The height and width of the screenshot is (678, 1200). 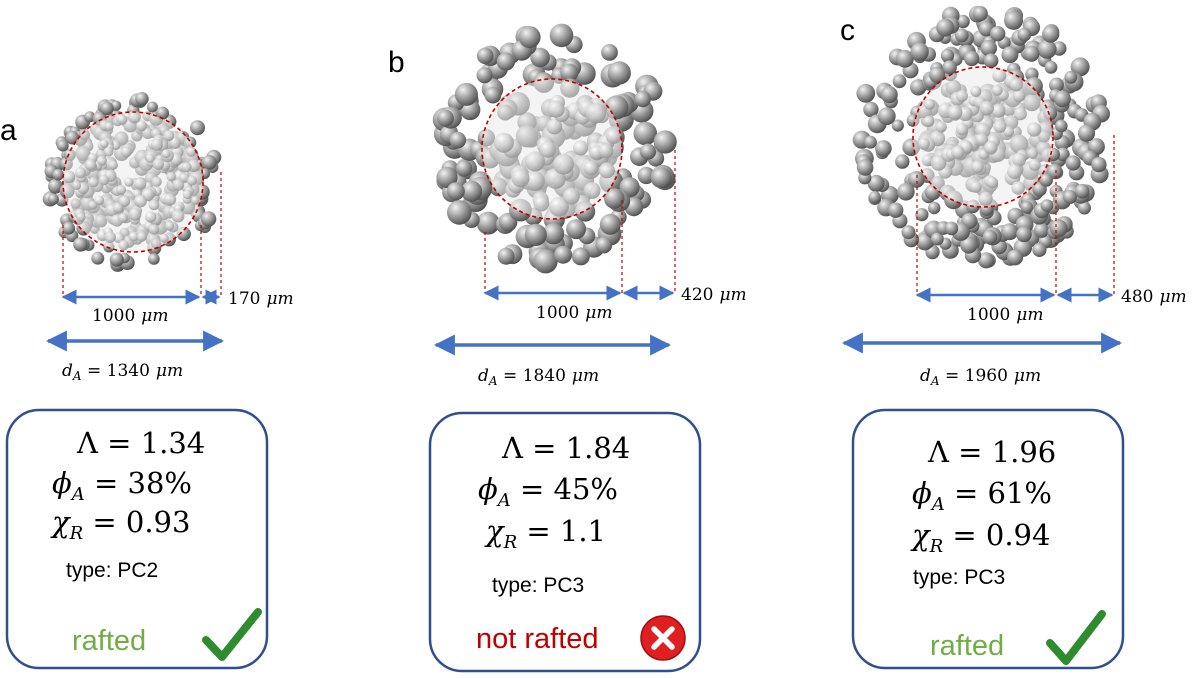 What do you see at coordinates (232, 634) in the screenshot?
I see `check-icon` at bounding box center [232, 634].